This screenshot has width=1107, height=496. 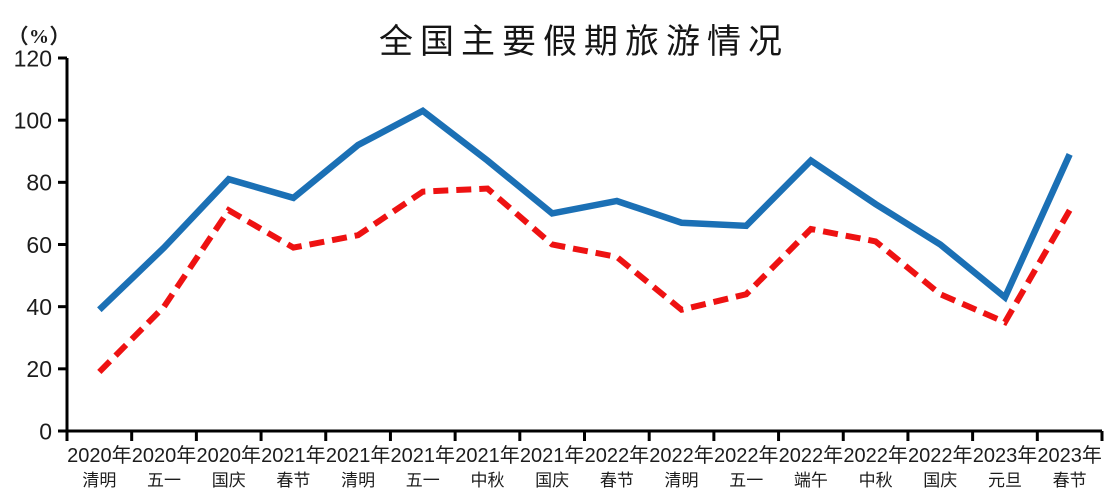 What do you see at coordinates (584, 42) in the screenshot?
I see `chart-title: 全国主要假期旅游情况` at bounding box center [584, 42].